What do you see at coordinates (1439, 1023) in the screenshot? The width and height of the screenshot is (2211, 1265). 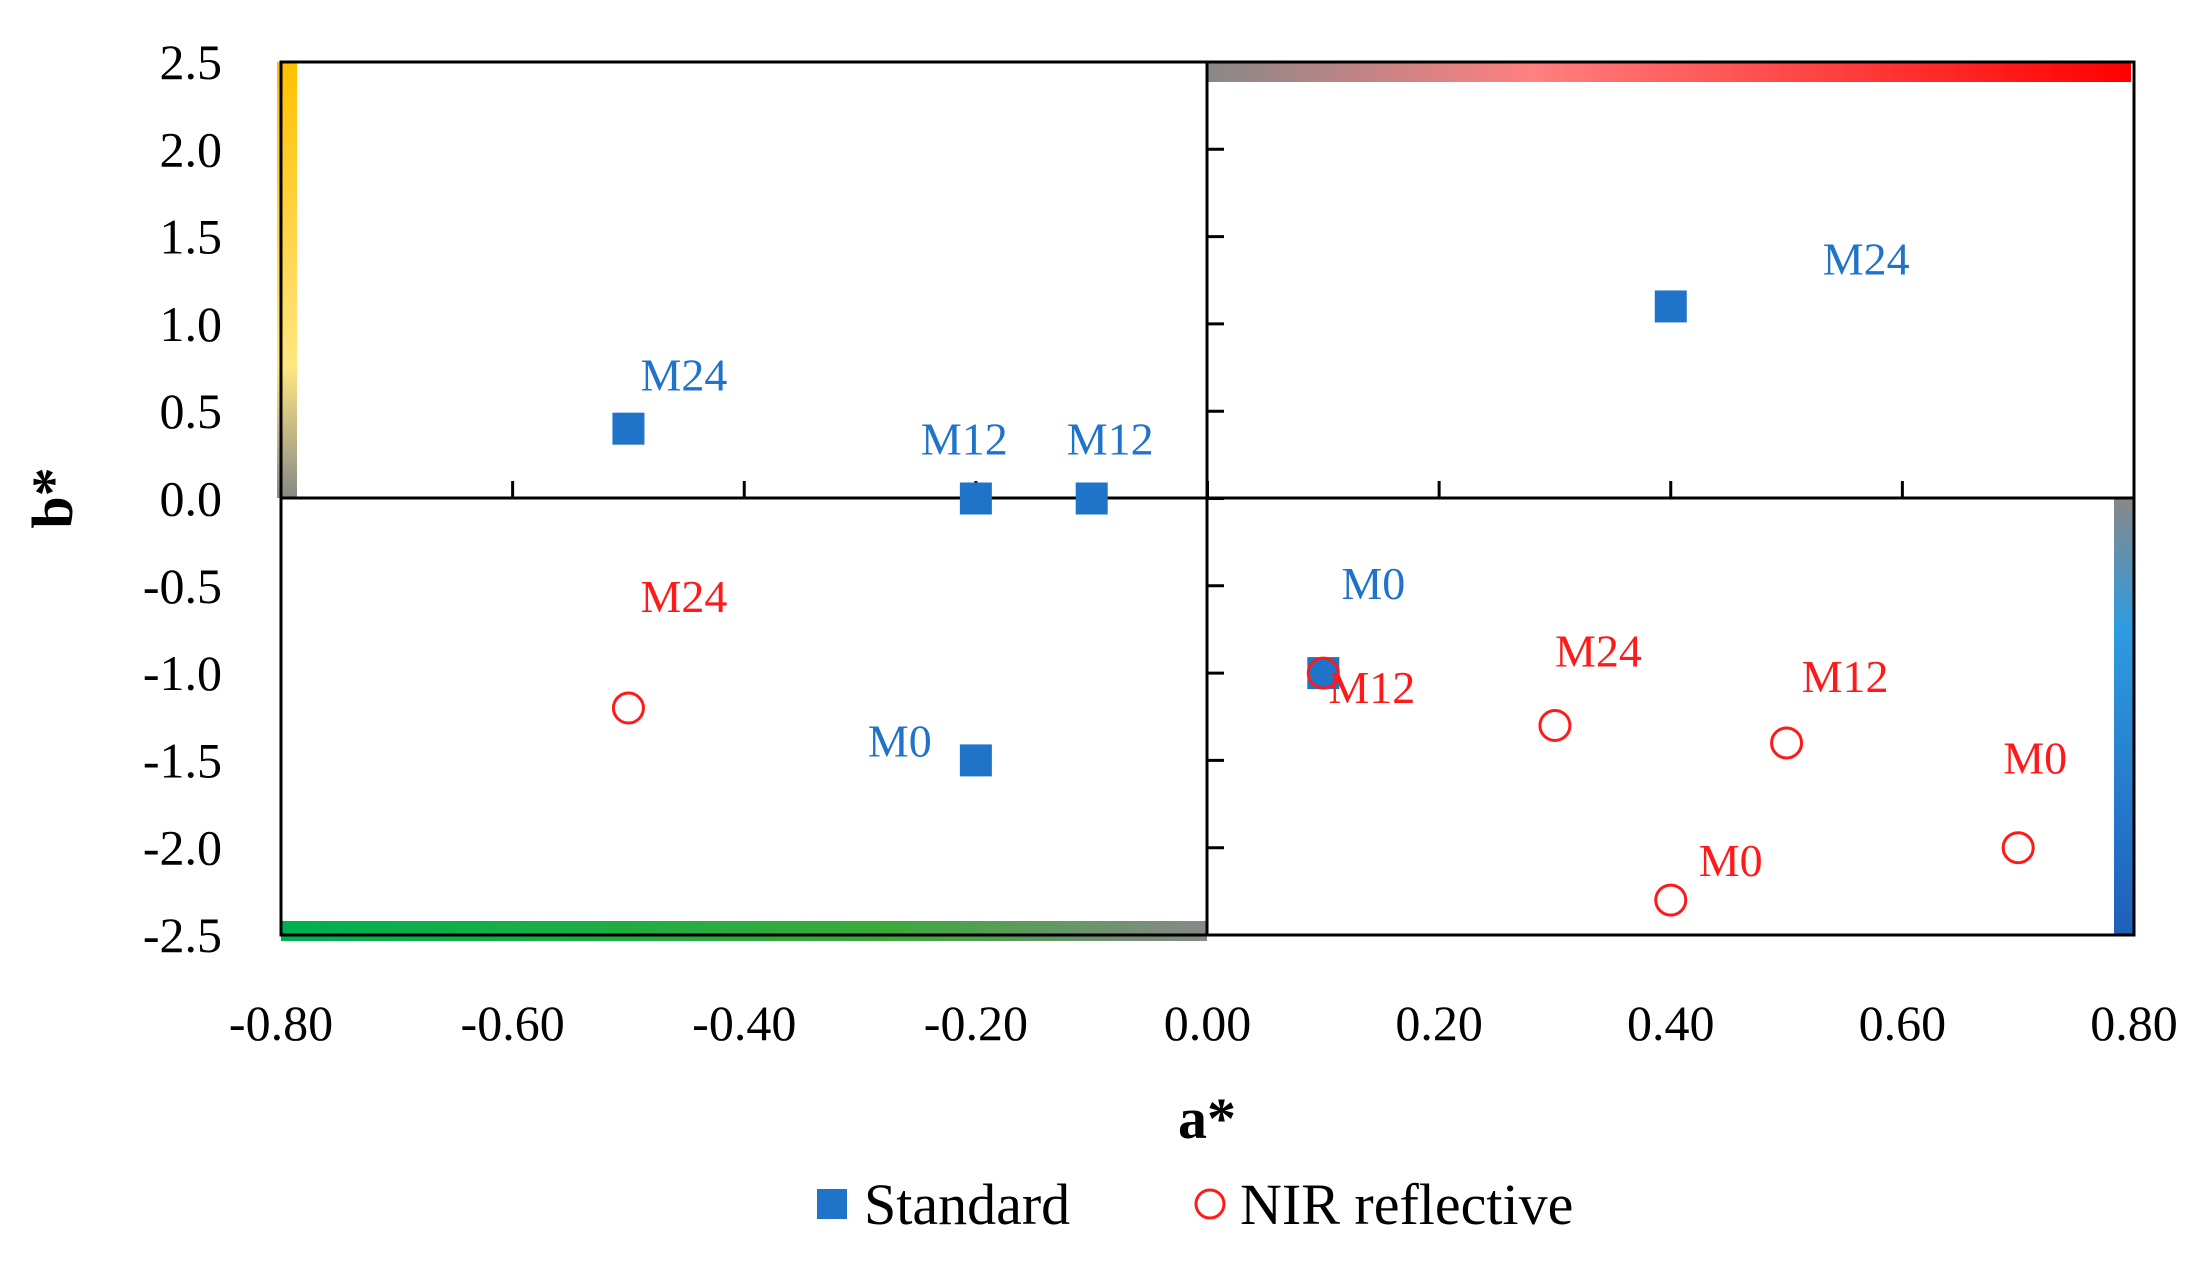 I see `x-tick-label: 0.20` at bounding box center [1439, 1023].